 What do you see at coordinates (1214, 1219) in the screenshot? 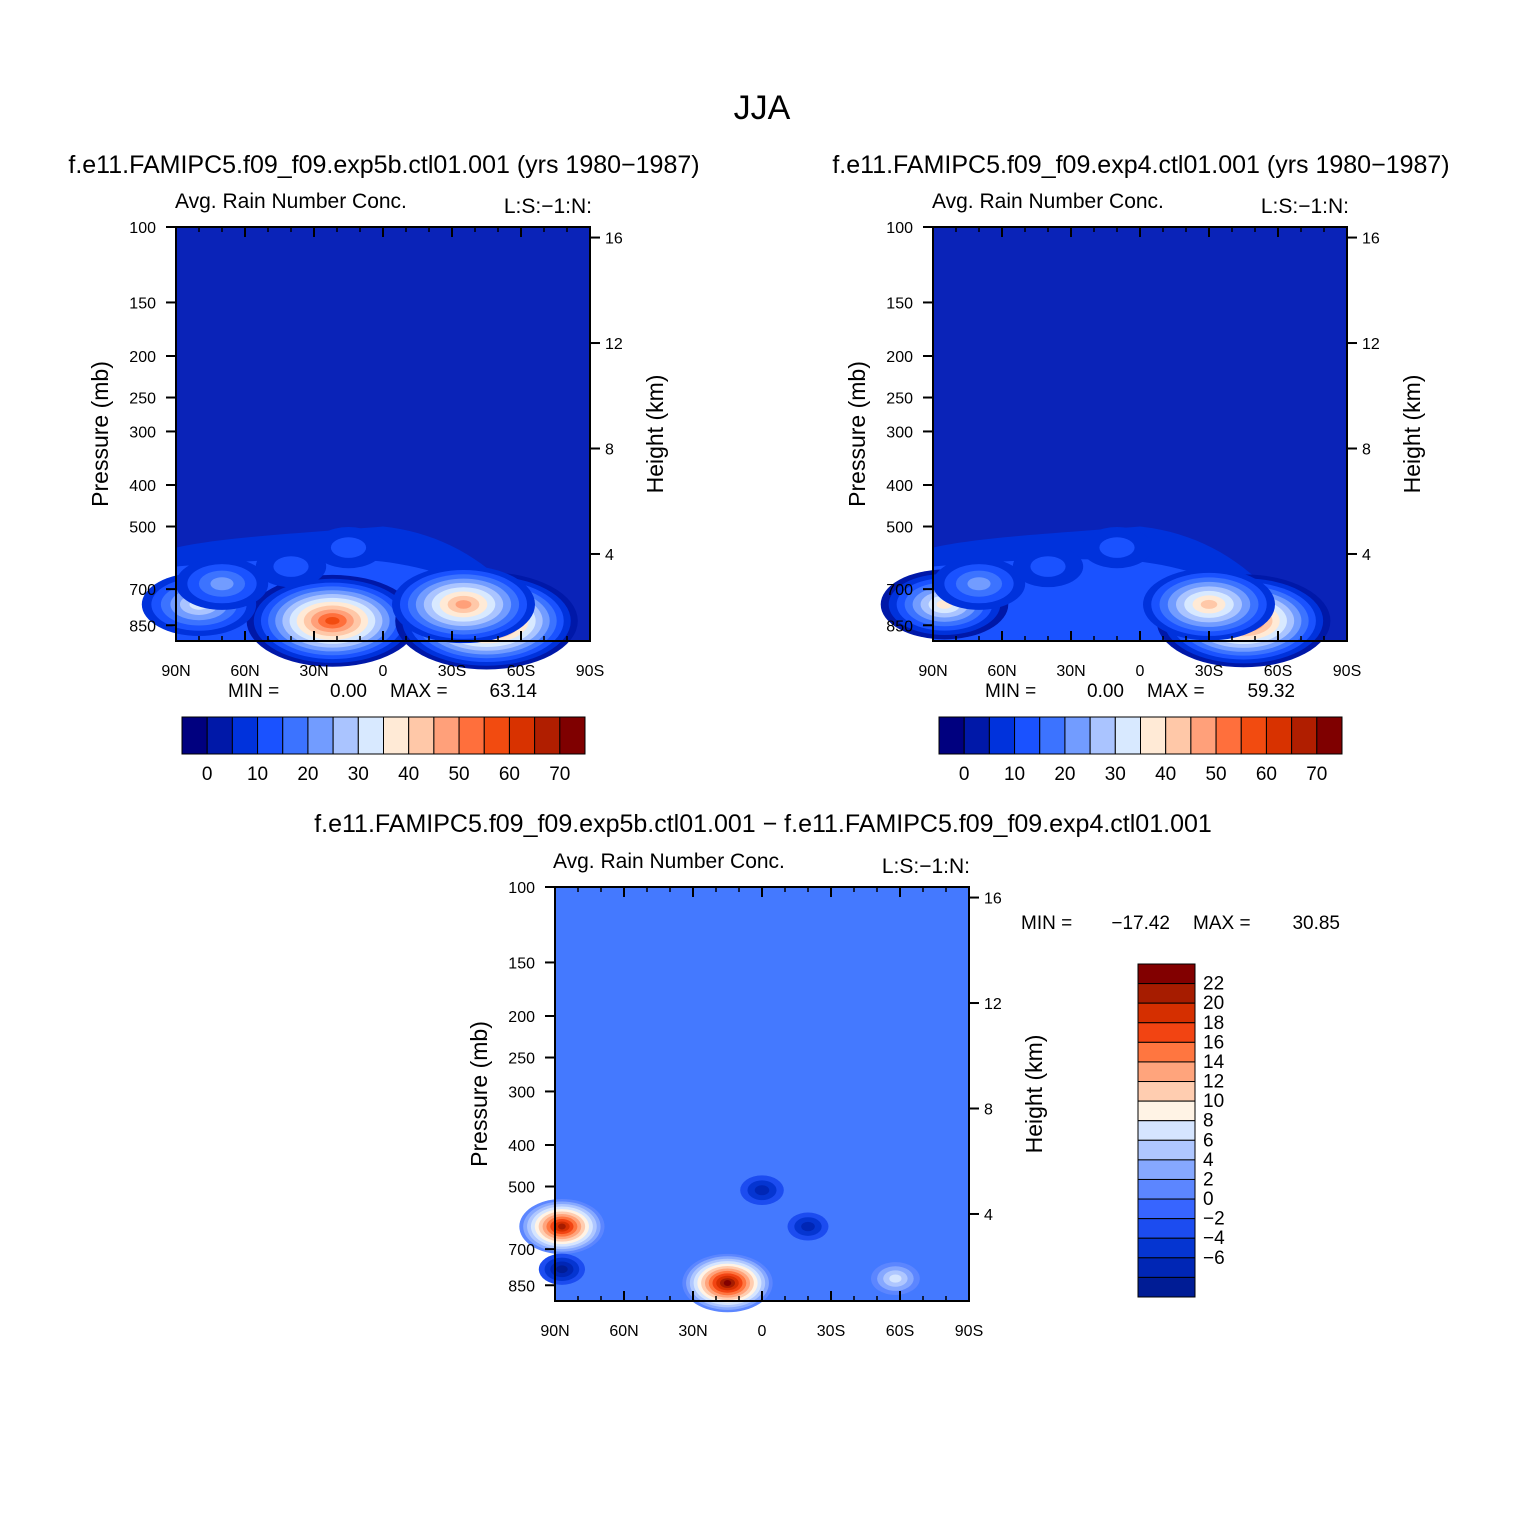
I see `colorbar-label: −2` at bounding box center [1214, 1219].